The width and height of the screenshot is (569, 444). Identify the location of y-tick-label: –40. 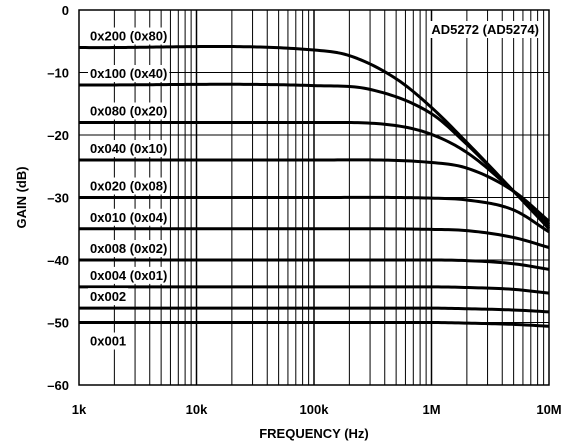
(58, 260).